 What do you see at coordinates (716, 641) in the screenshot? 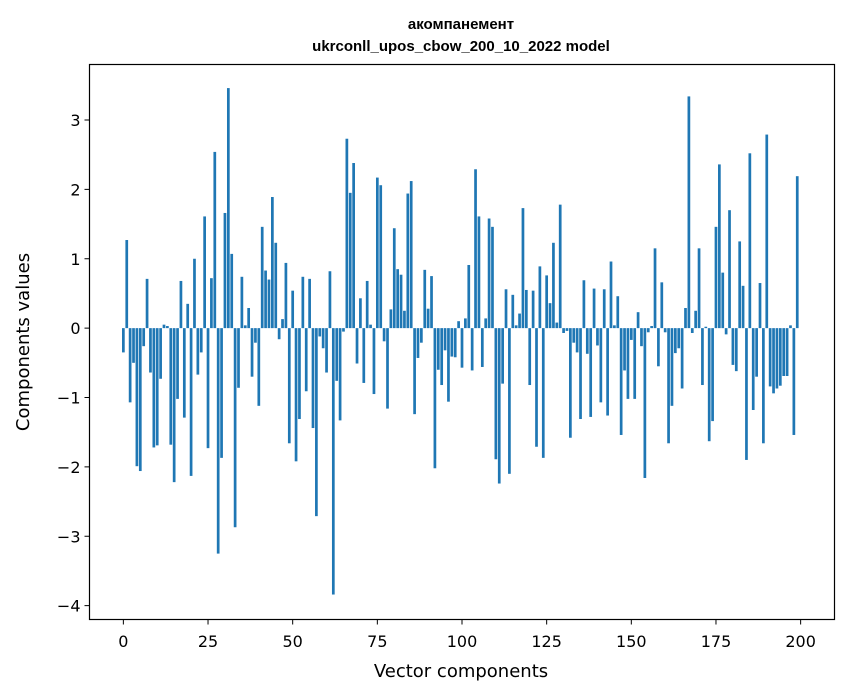
I see `x-tick-label: 175` at bounding box center [716, 641].